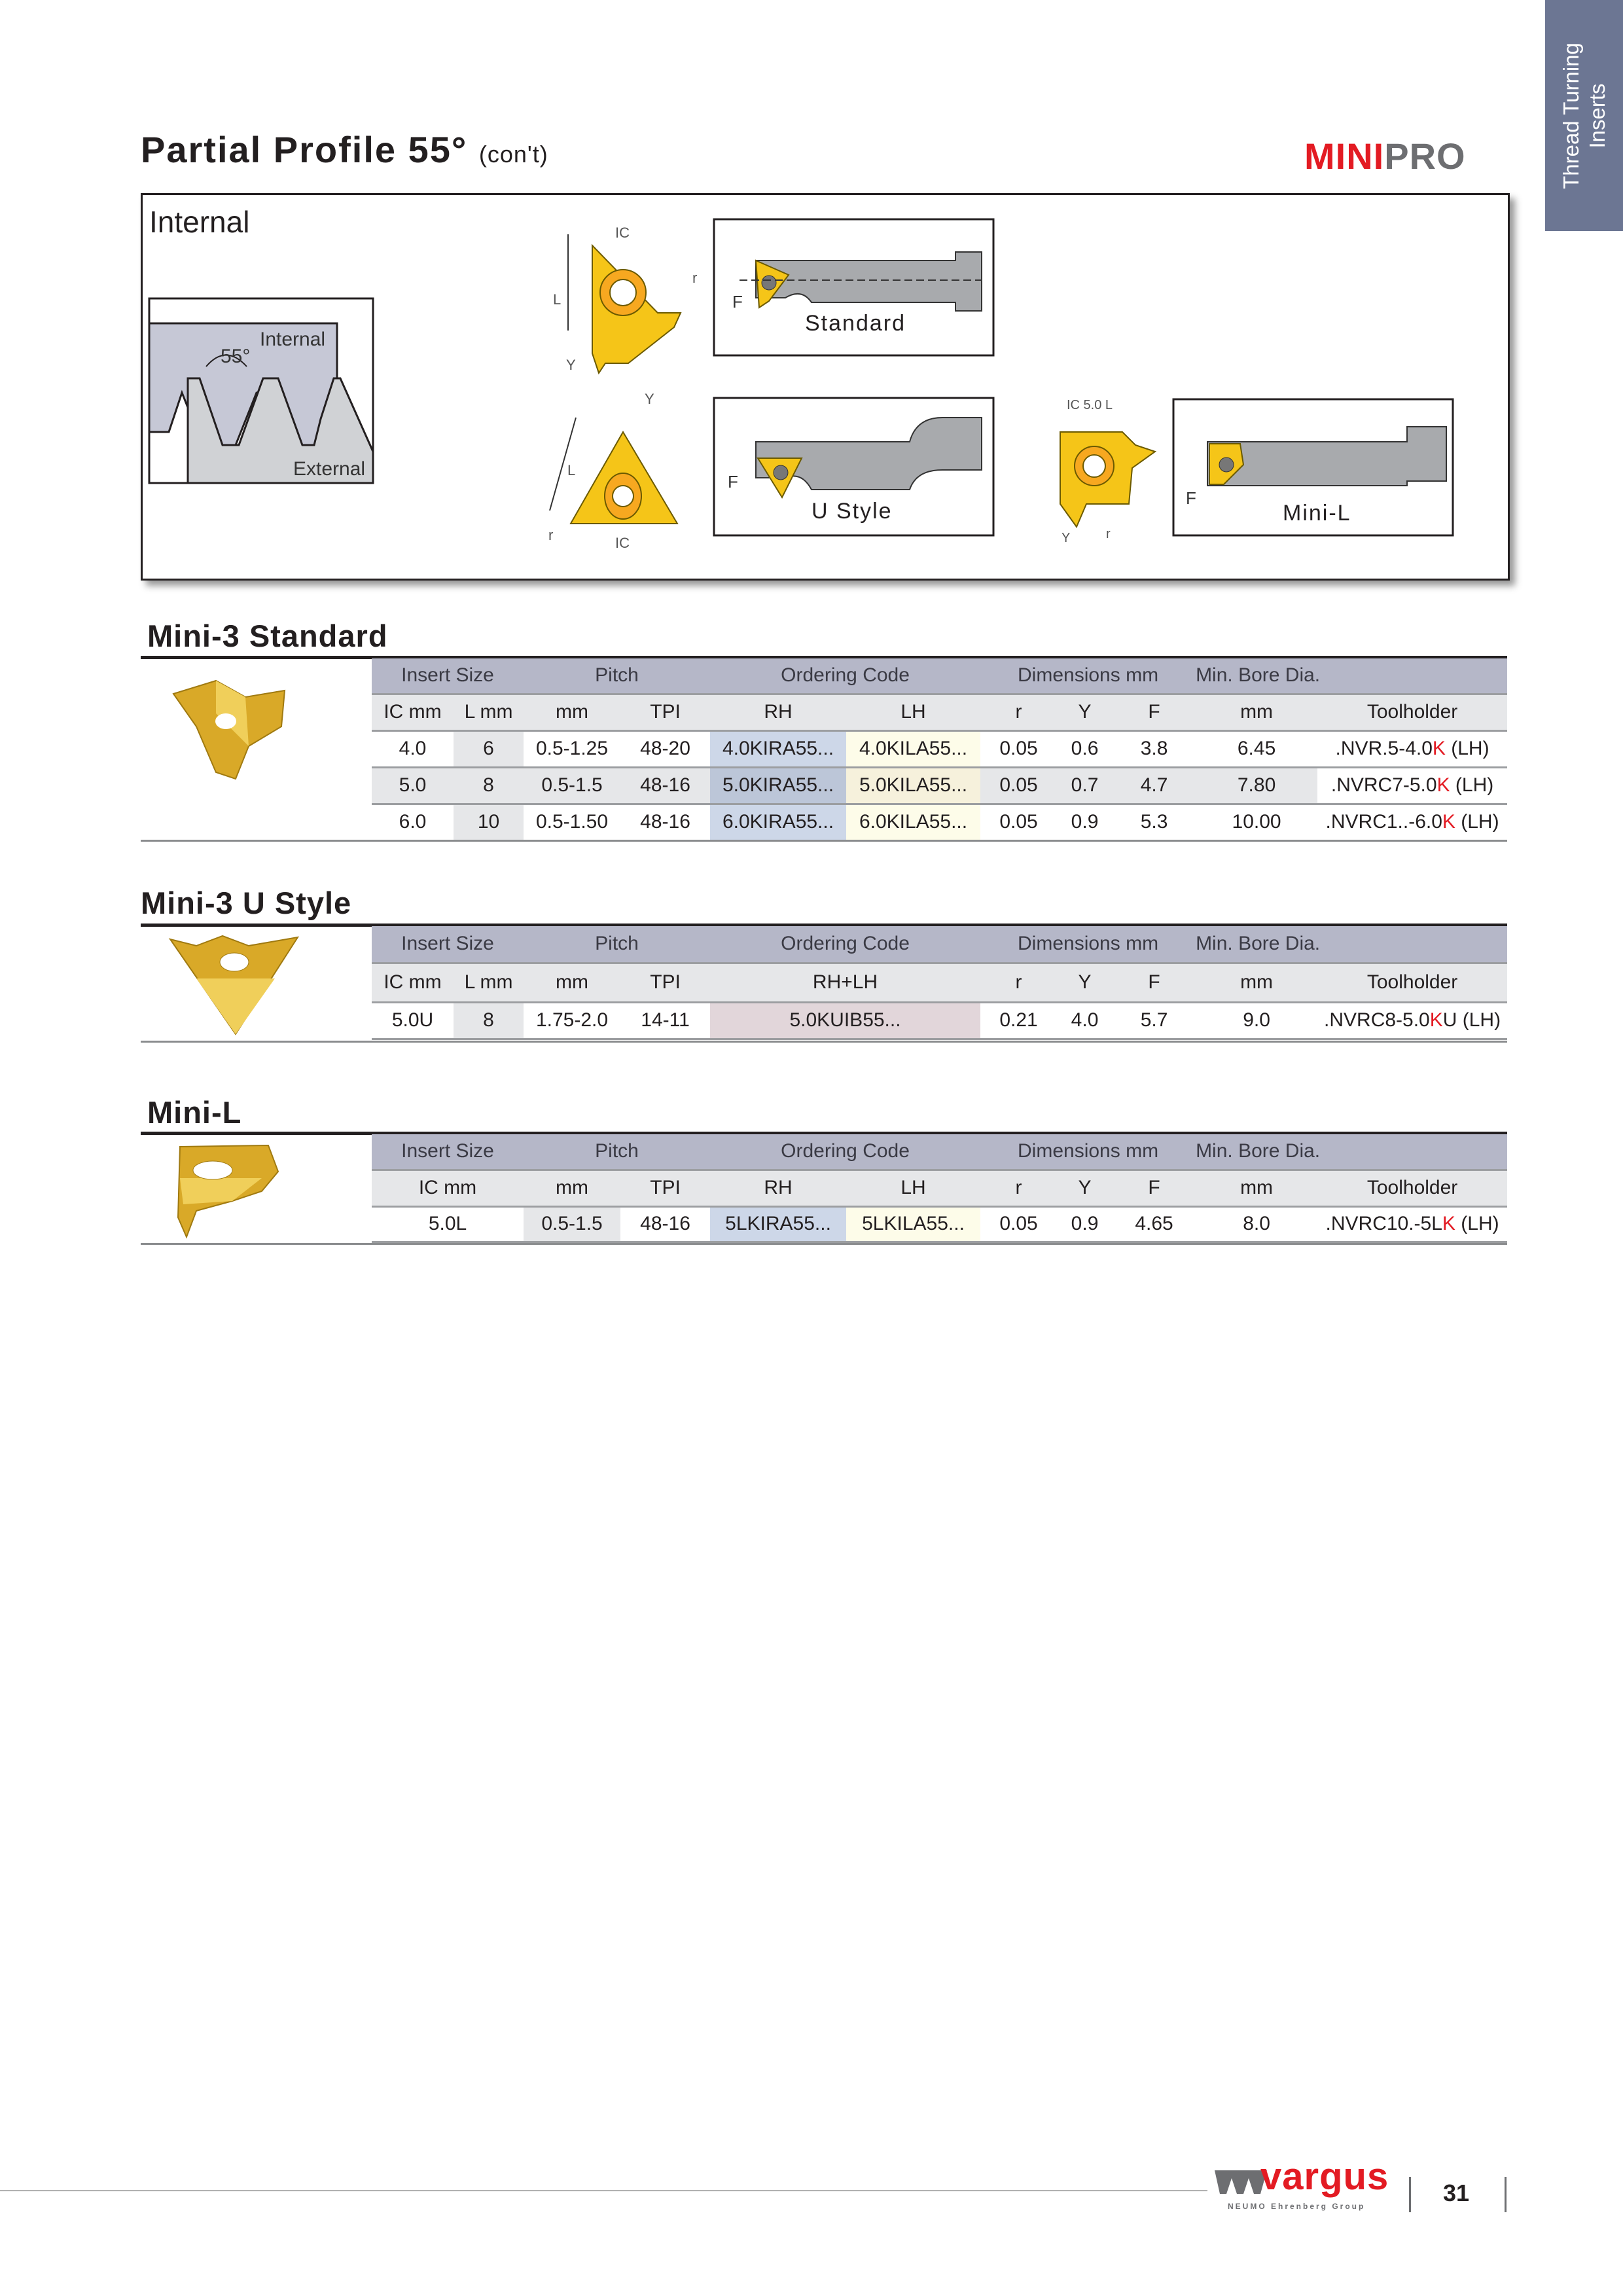  What do you see at coordinates (1191, 498) in the screenshot?
I see `dim-f-label-3: F` at bounding box center [1191, 498].